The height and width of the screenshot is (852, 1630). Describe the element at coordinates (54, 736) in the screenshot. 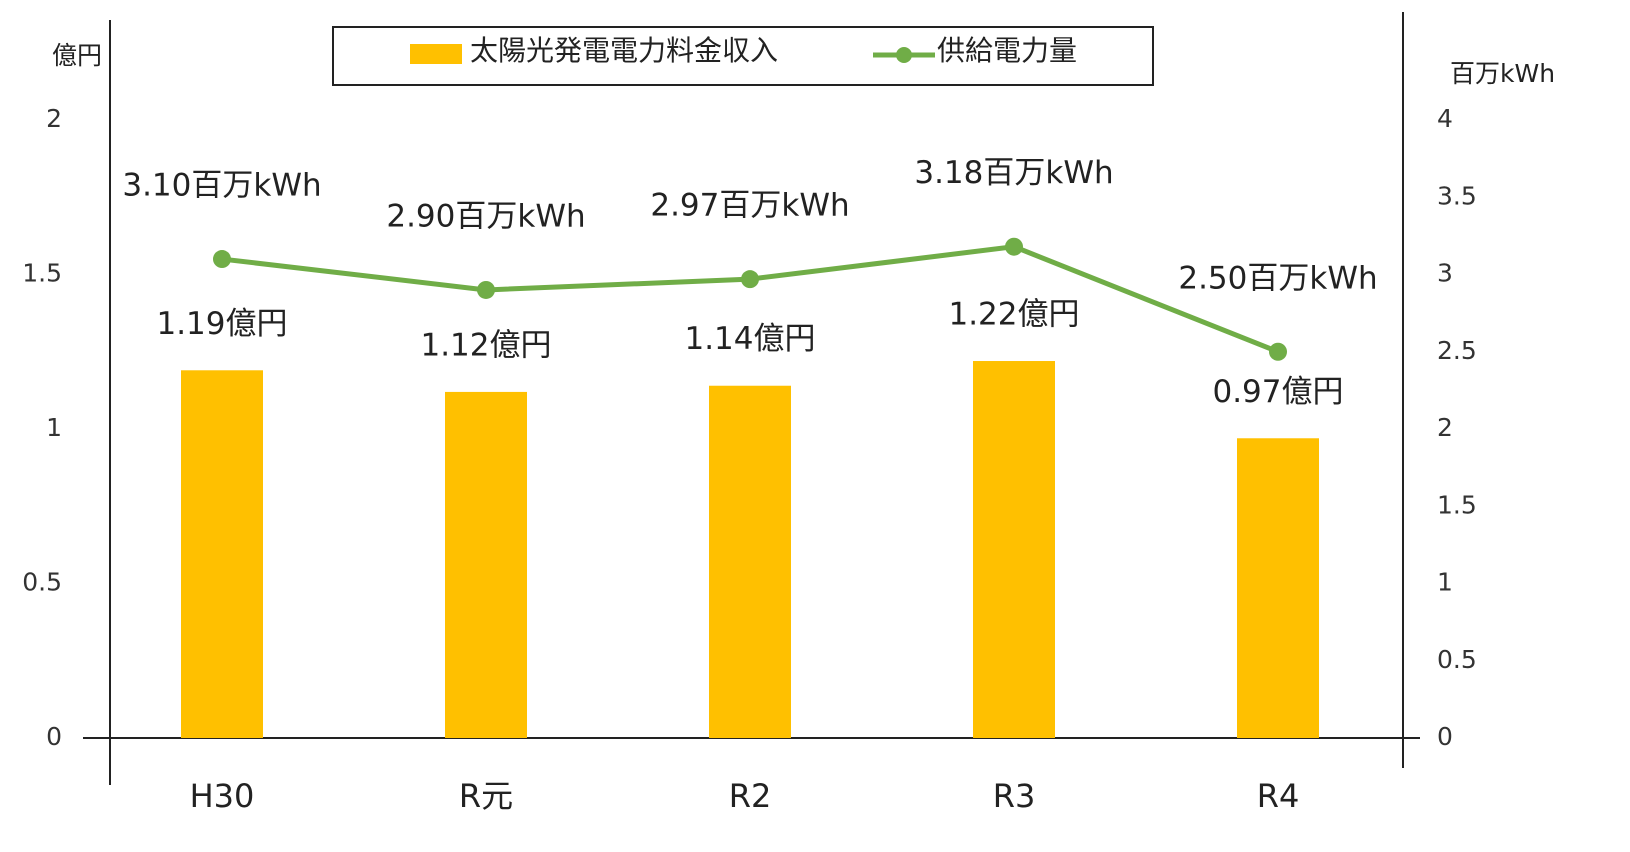

I see `y-tick-label: 0` at that location.